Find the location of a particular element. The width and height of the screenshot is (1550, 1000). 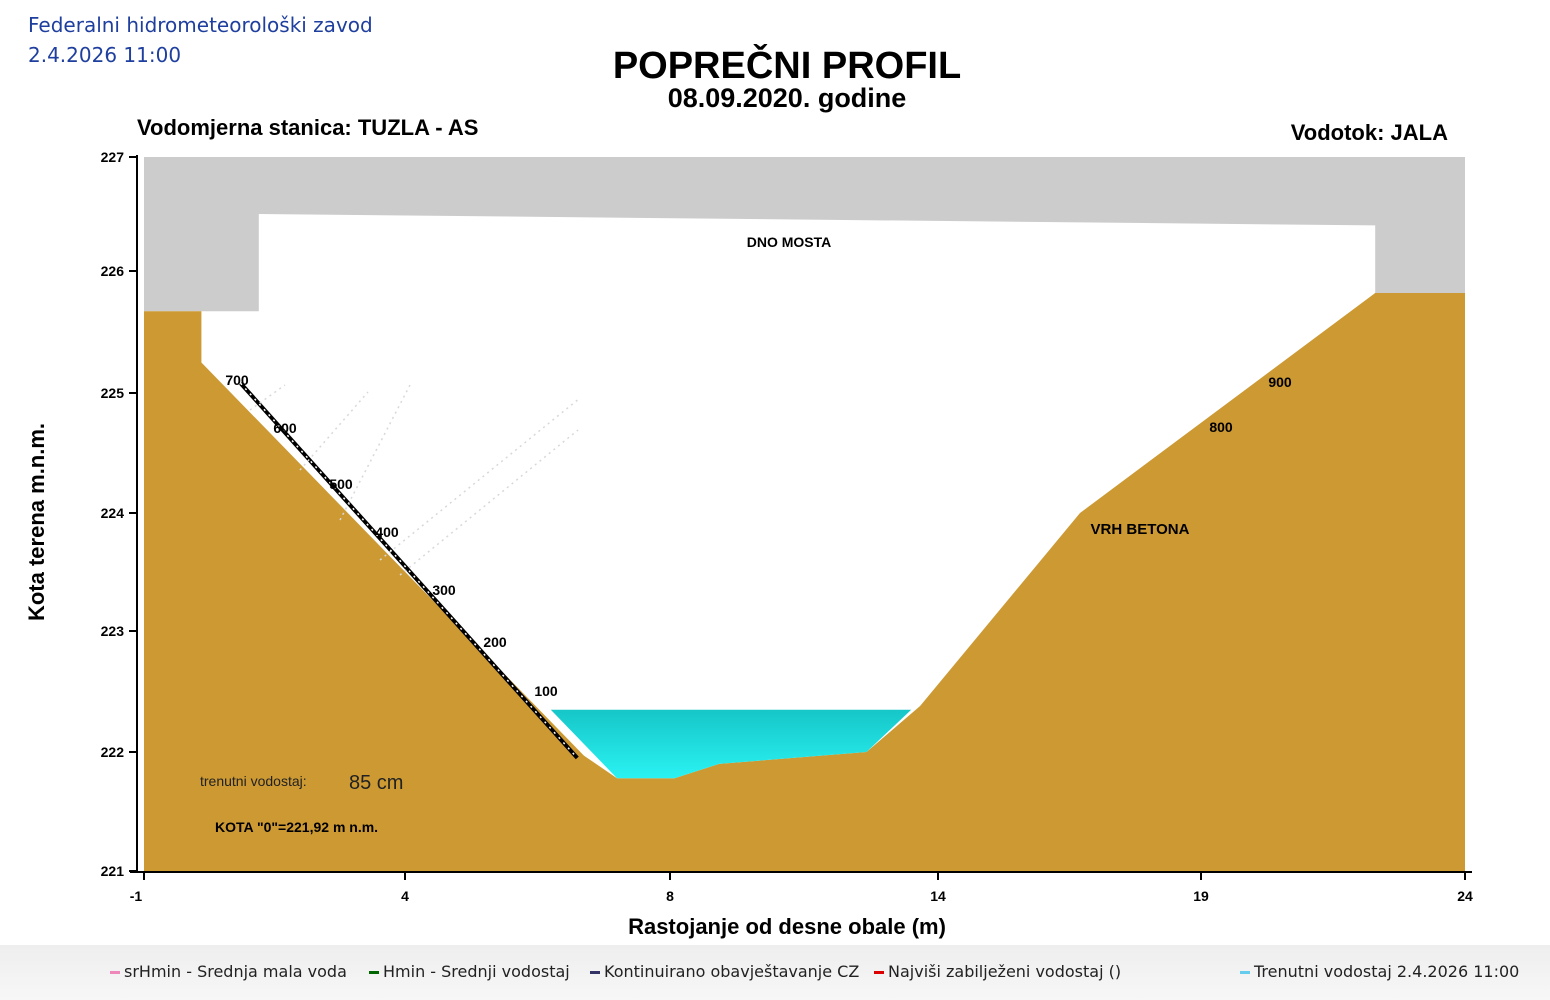

watercourse-label: Vodotok: JALA is located at coordinates (1369, 132).